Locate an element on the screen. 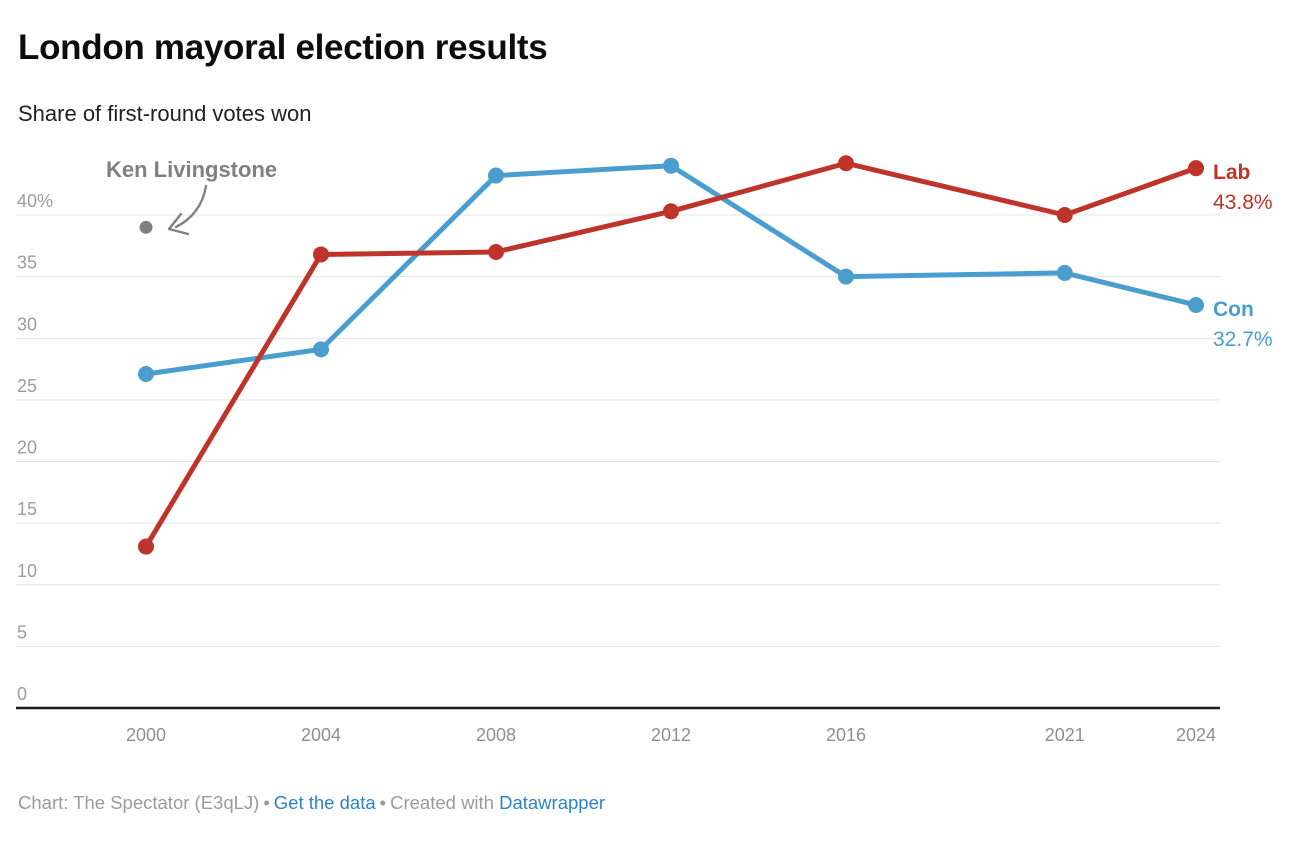  data-point-lab-2008 is located at coordinates (496, 251).